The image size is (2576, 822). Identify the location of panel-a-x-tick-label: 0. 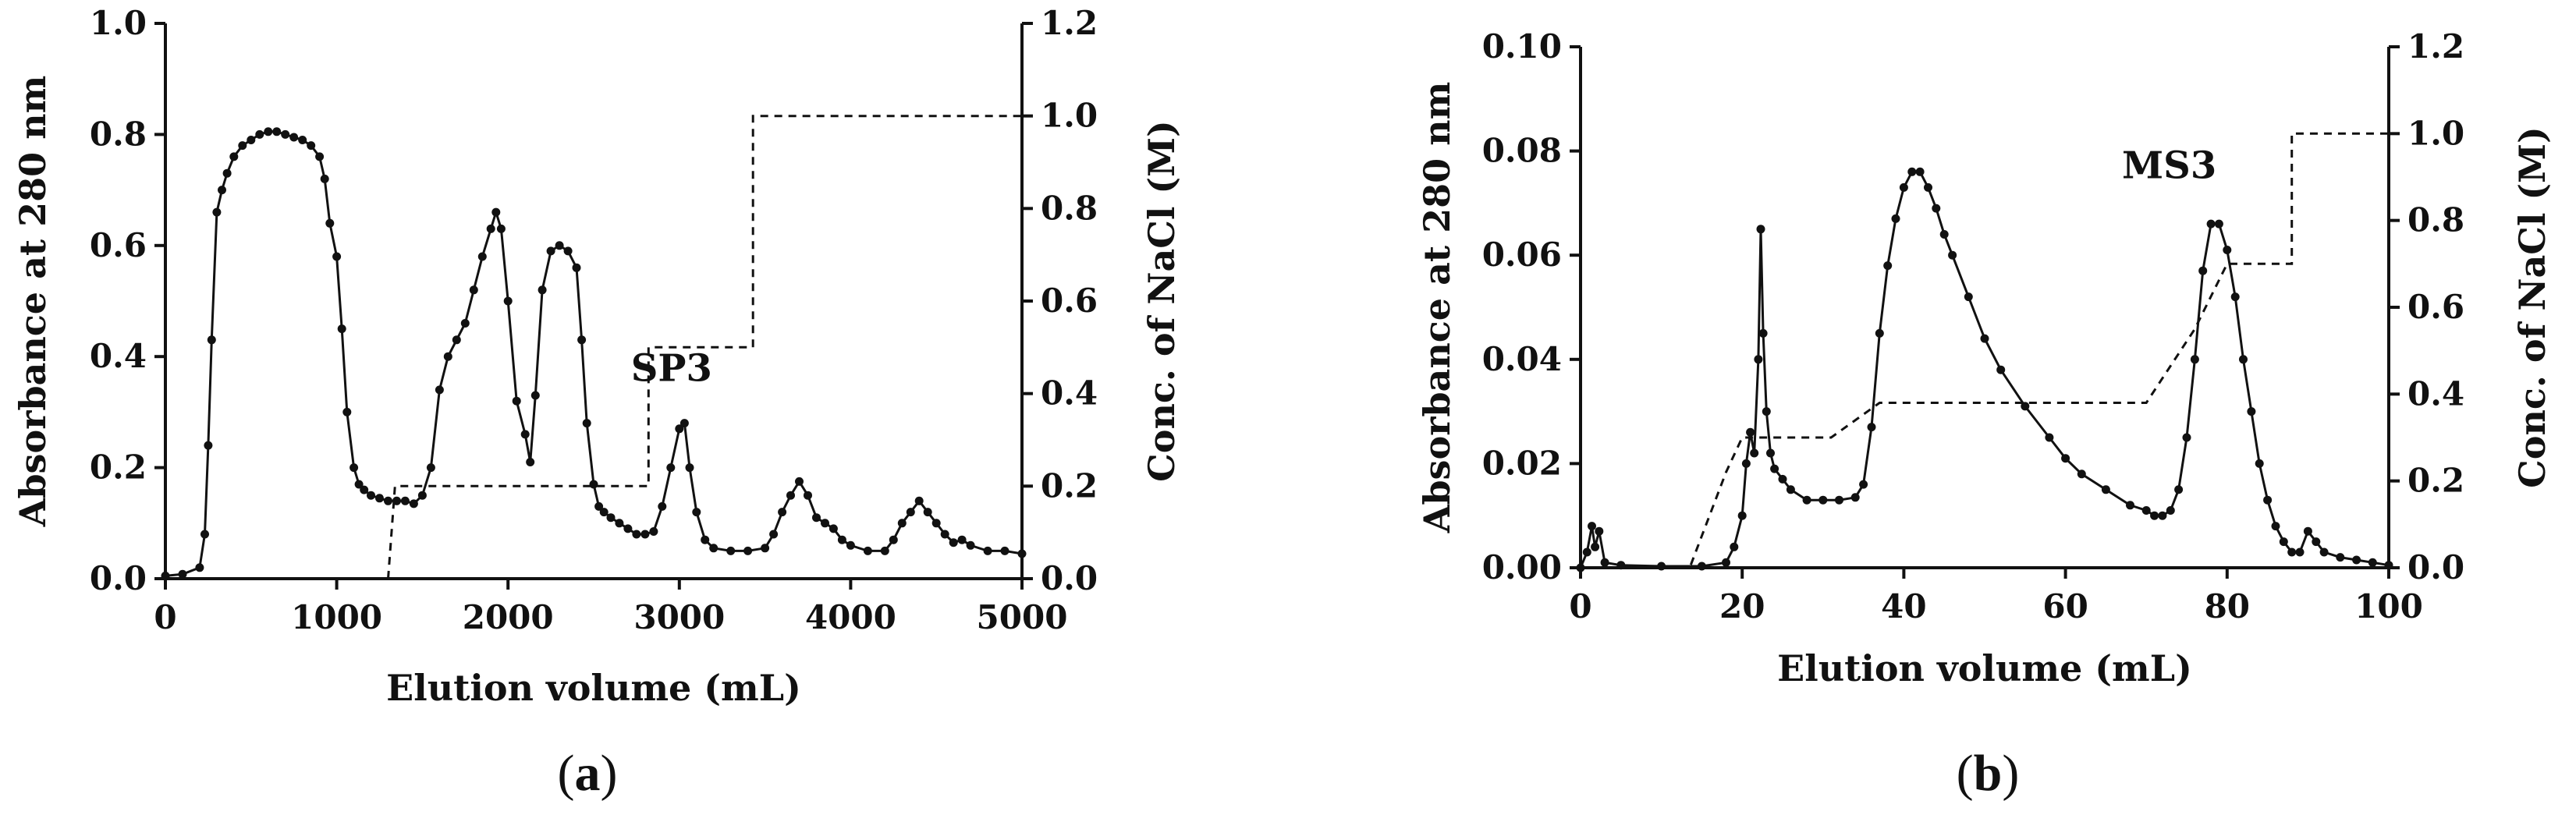
(165, 617).